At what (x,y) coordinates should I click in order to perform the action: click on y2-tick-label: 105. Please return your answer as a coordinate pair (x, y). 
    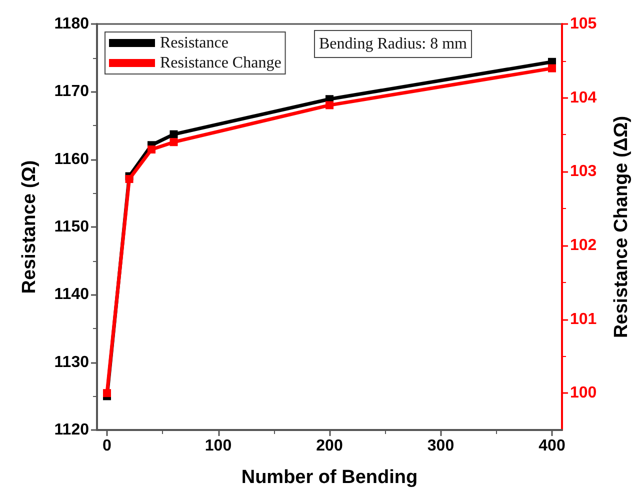
    Looking at the image, I should click on (583, 24).